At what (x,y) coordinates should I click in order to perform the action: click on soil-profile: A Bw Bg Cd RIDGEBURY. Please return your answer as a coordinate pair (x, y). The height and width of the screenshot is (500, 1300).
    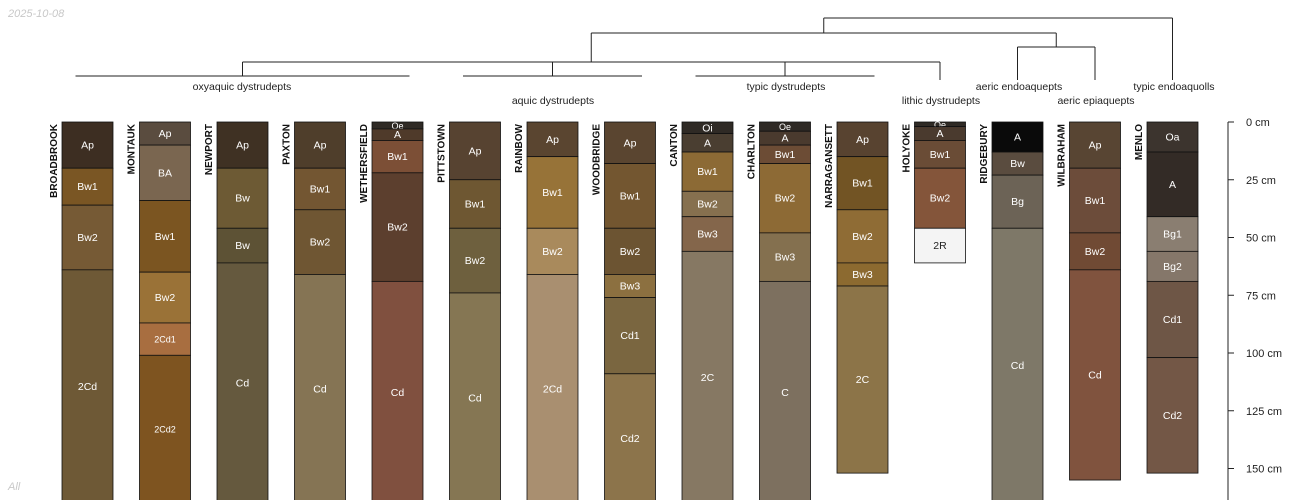
    Looking at the image, I should click on (1011, 310).